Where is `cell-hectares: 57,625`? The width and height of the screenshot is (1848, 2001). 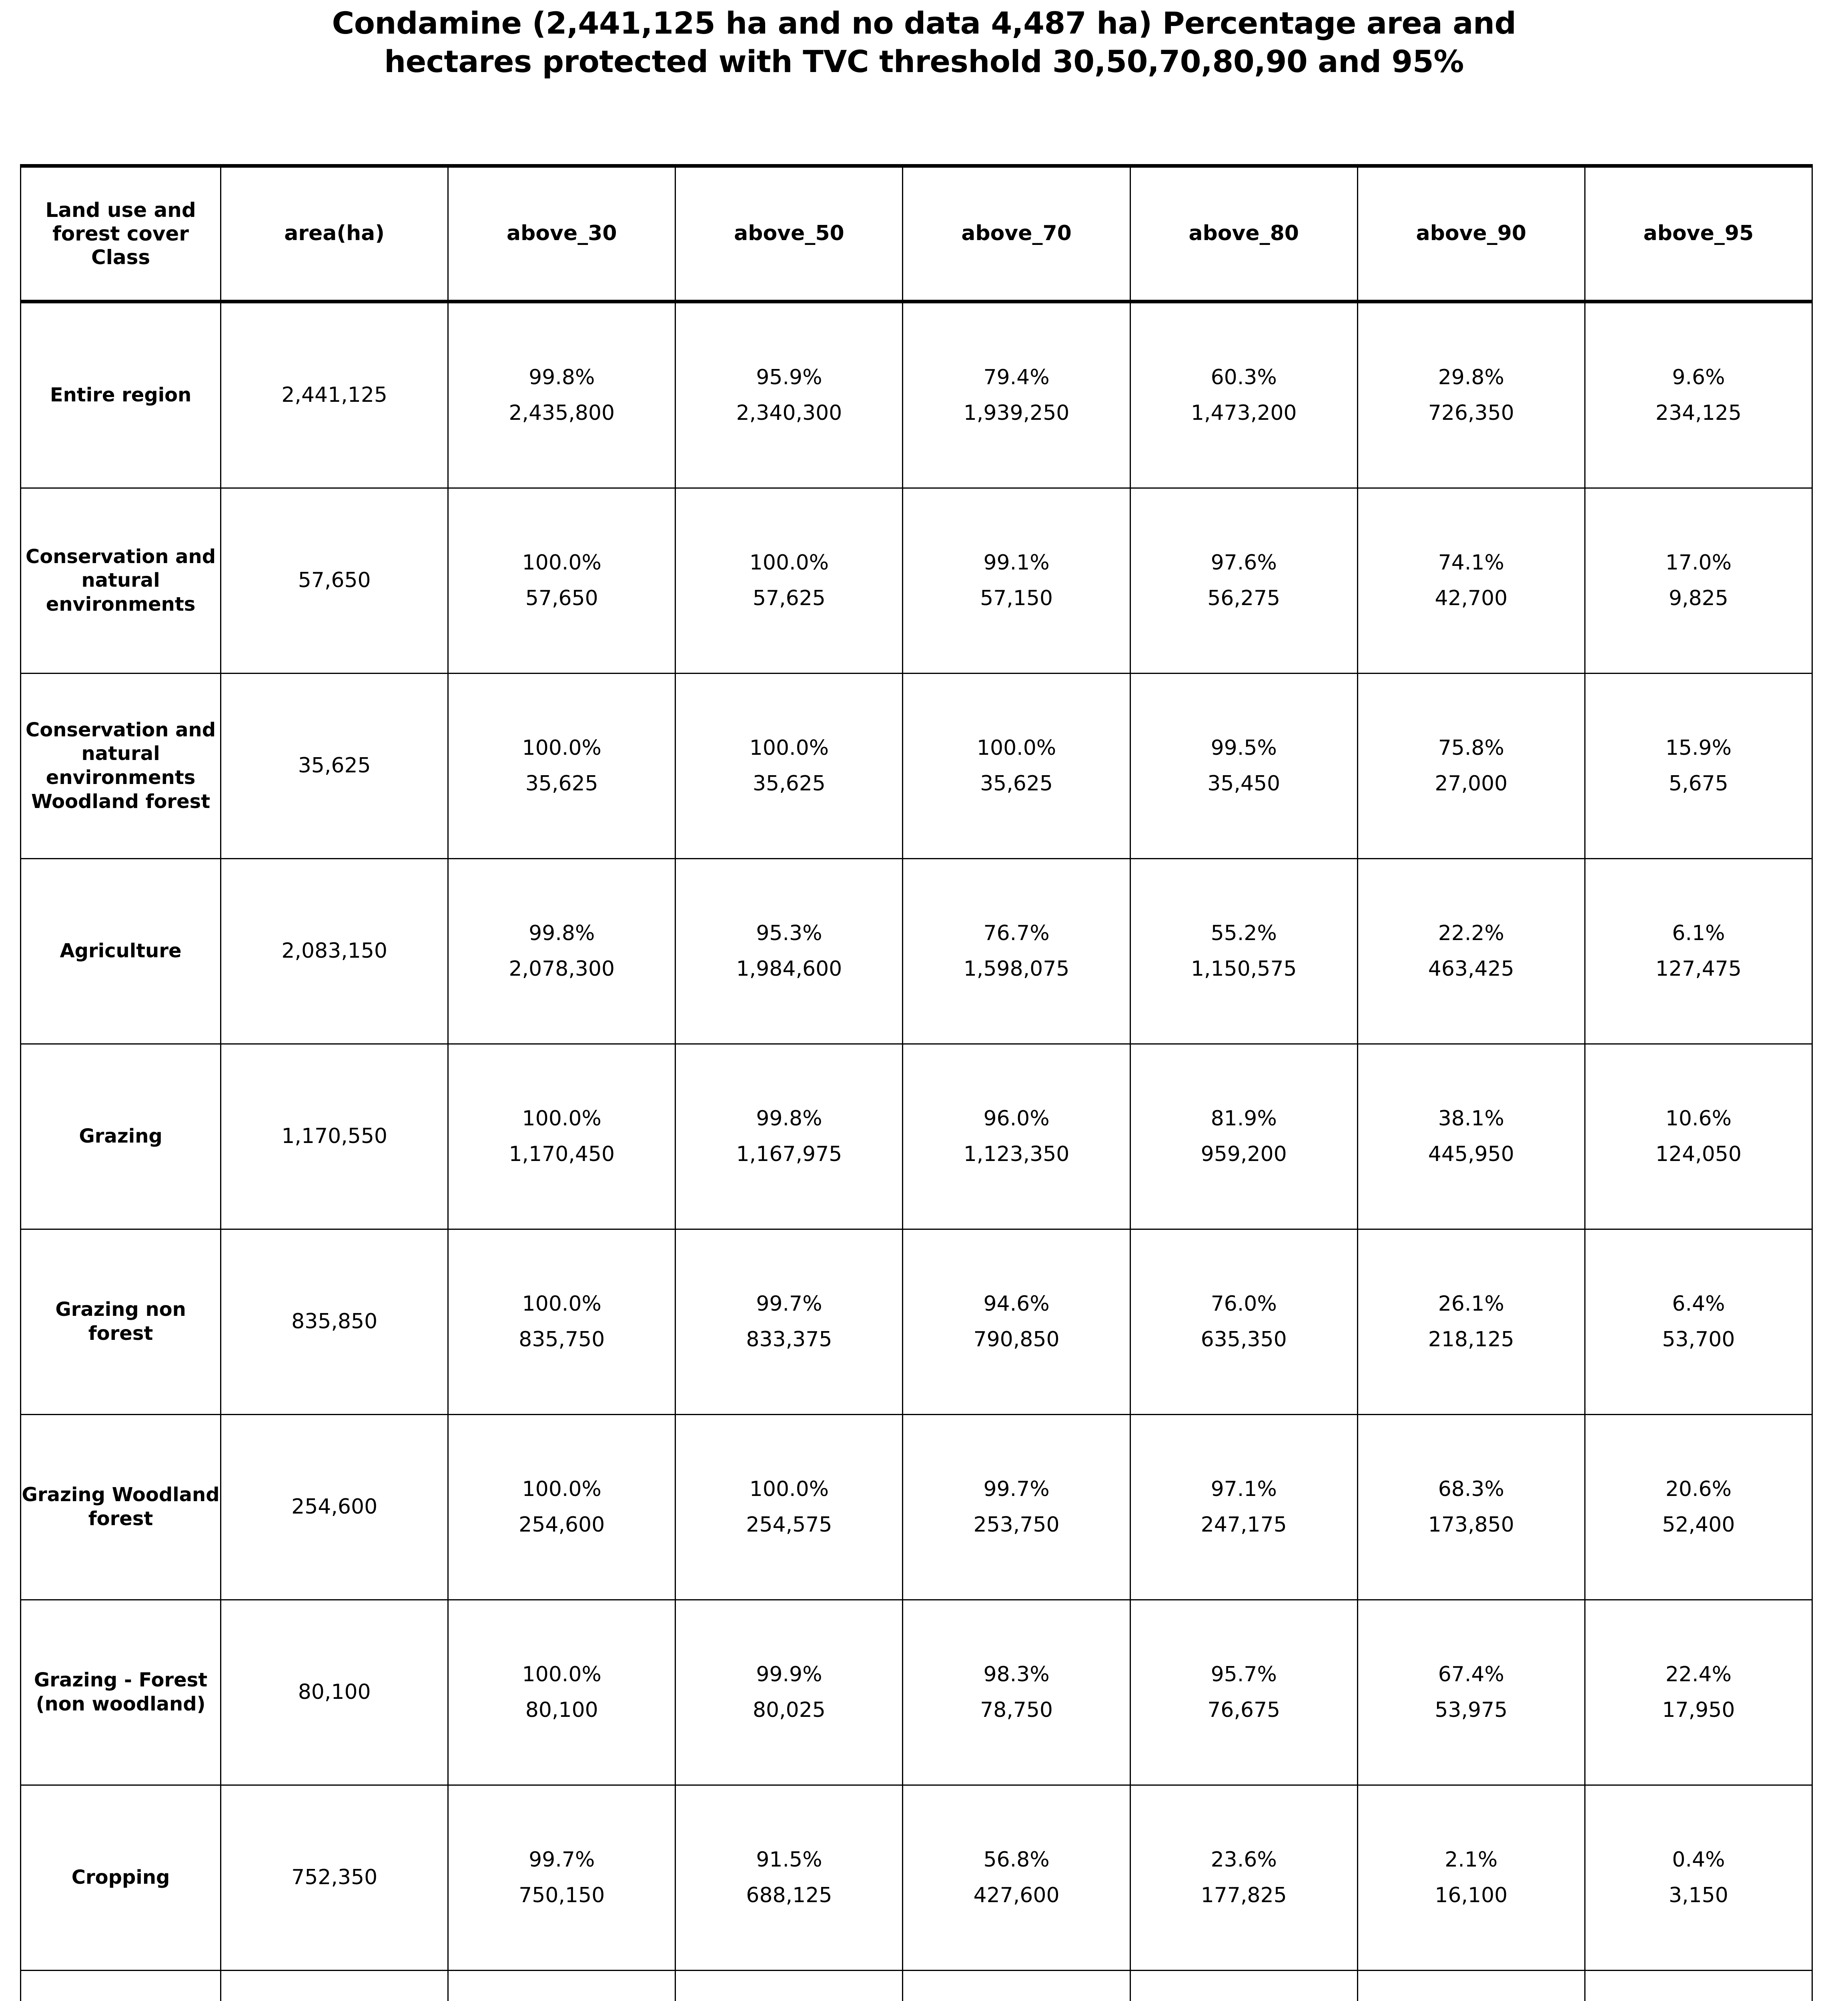
cell-hectares: 57,625 is located at coordinates (789, 598).